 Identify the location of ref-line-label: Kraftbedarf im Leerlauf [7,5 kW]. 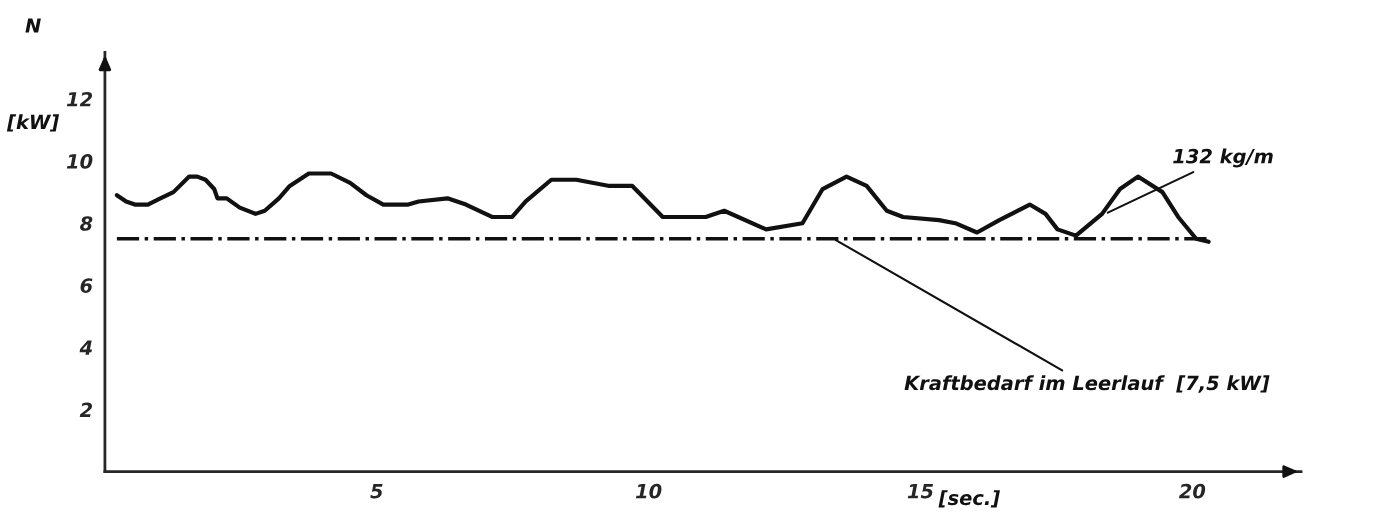
(1087, 384).